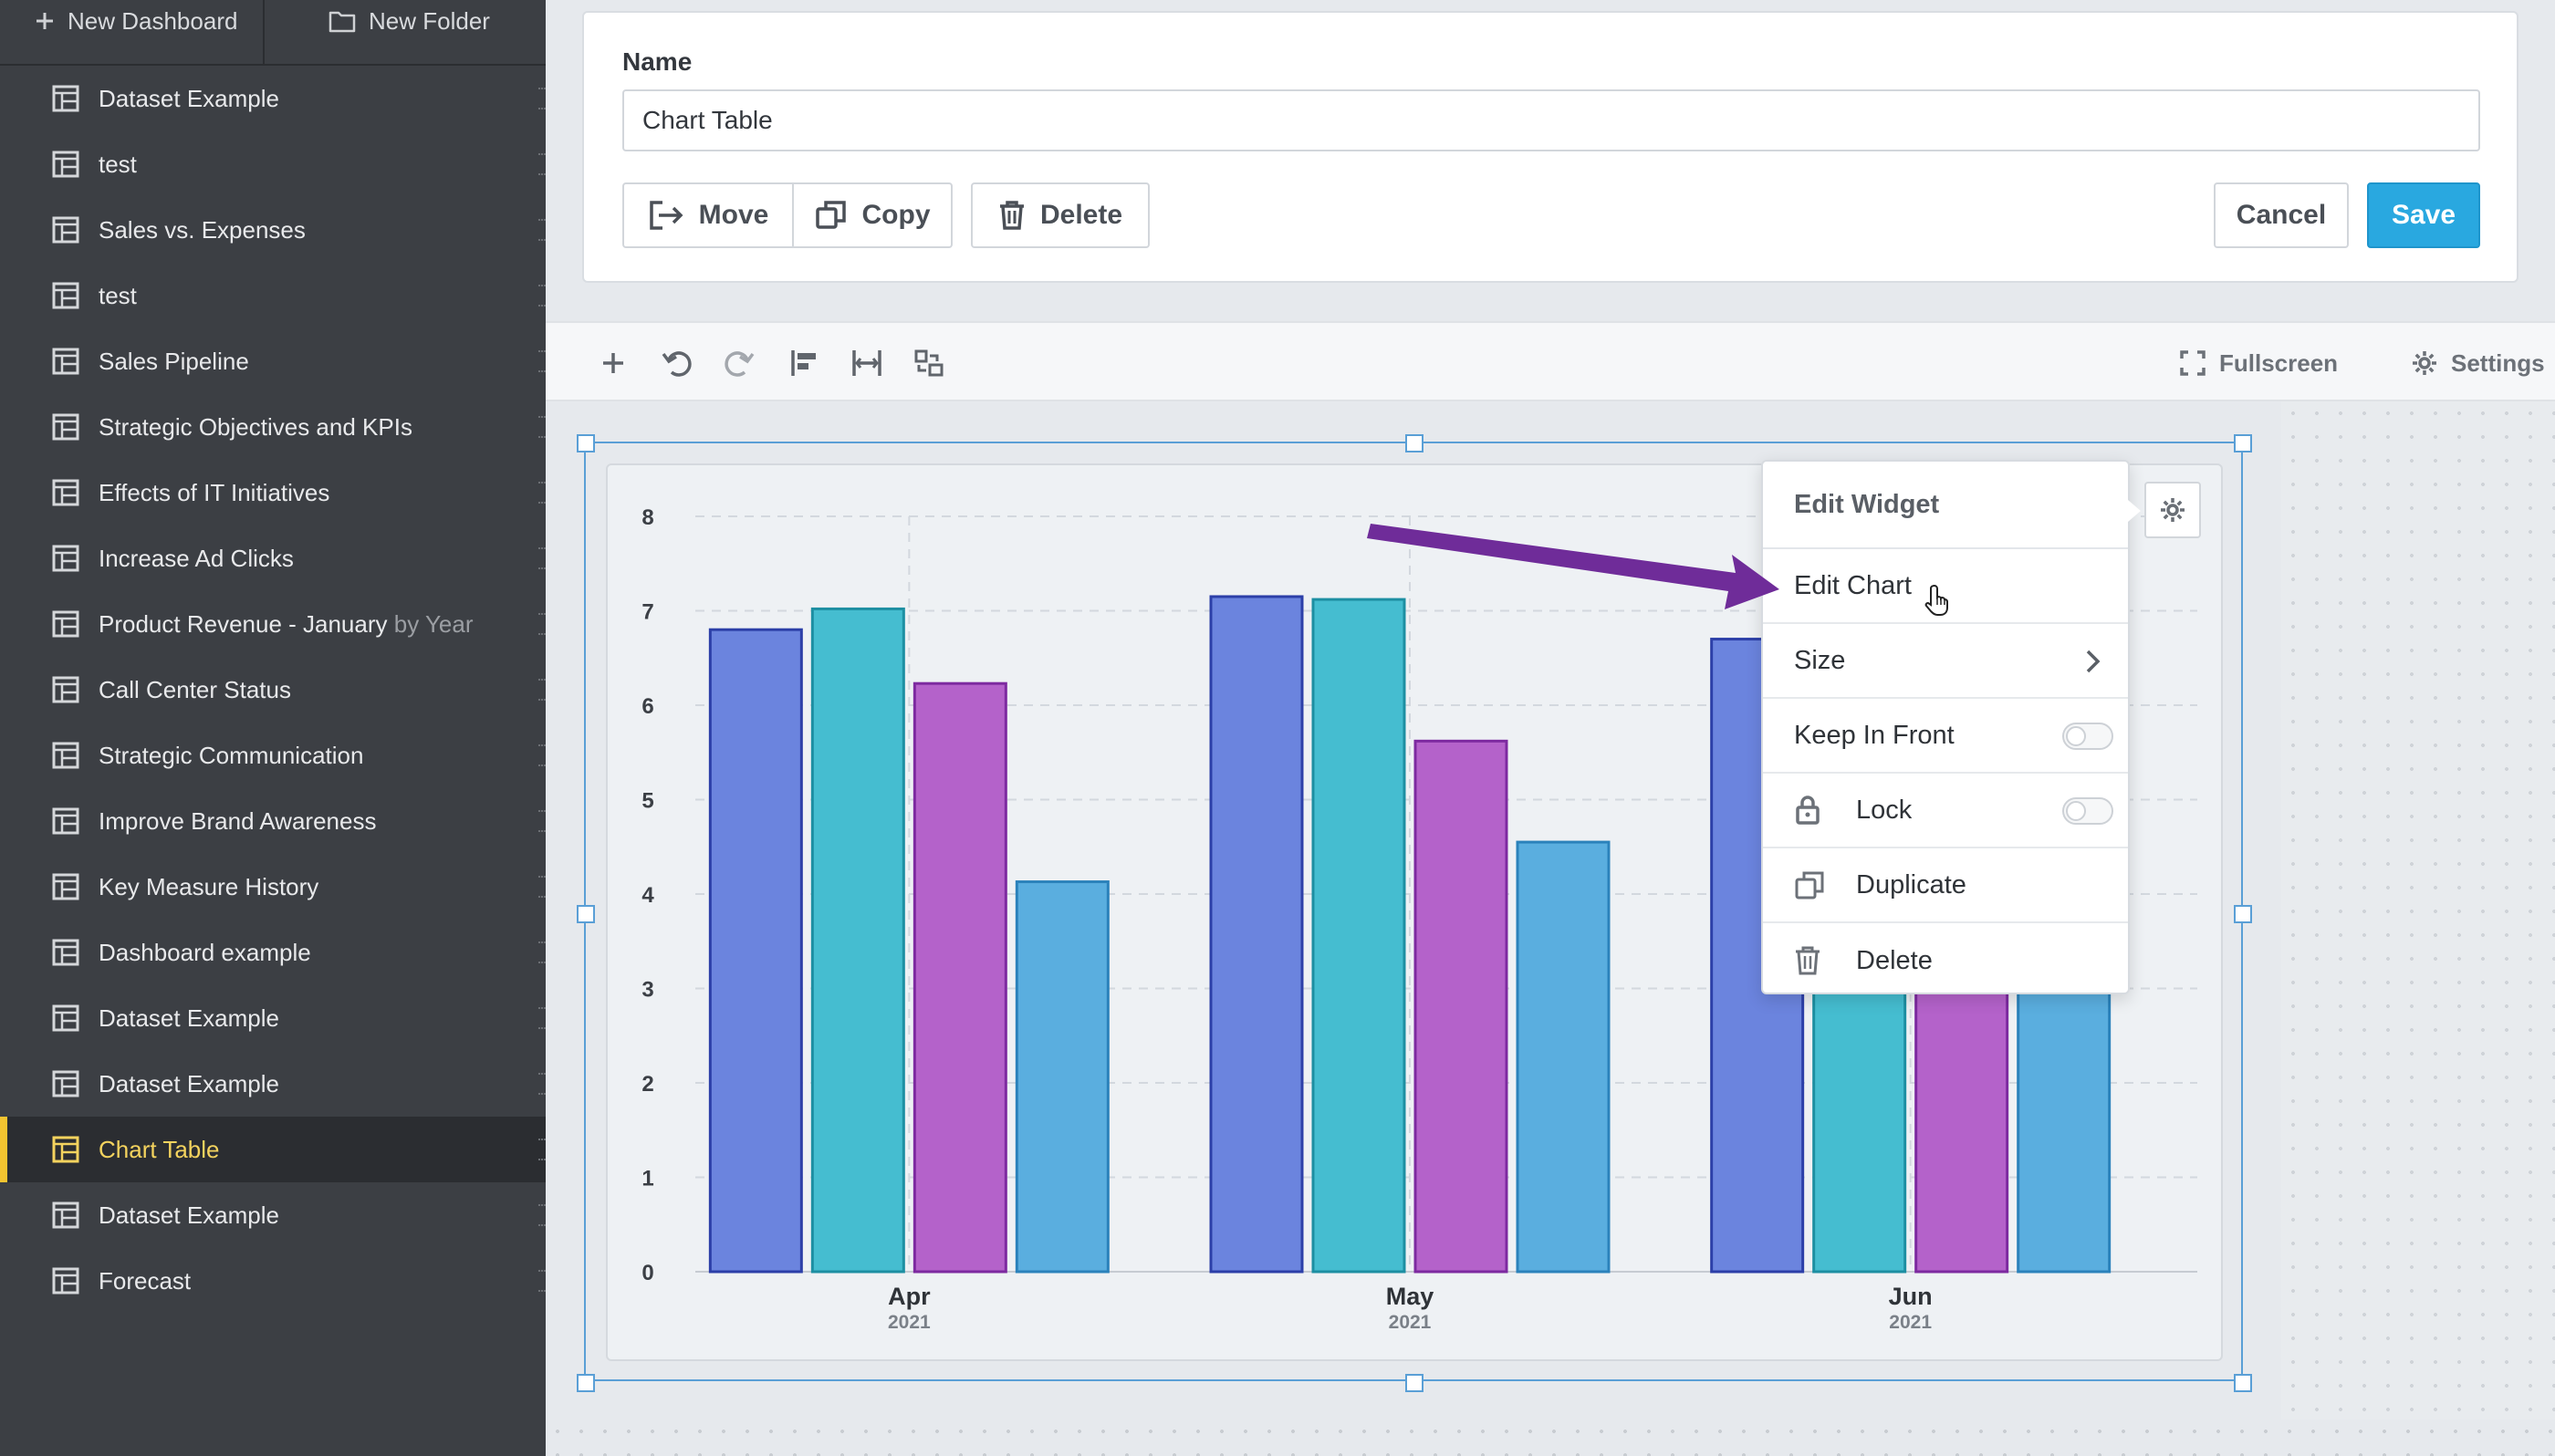 The image size is (2555, 1456). Describe the element at coordinates (831, 215) in the screenshot. I see `copy-icon` at that location.